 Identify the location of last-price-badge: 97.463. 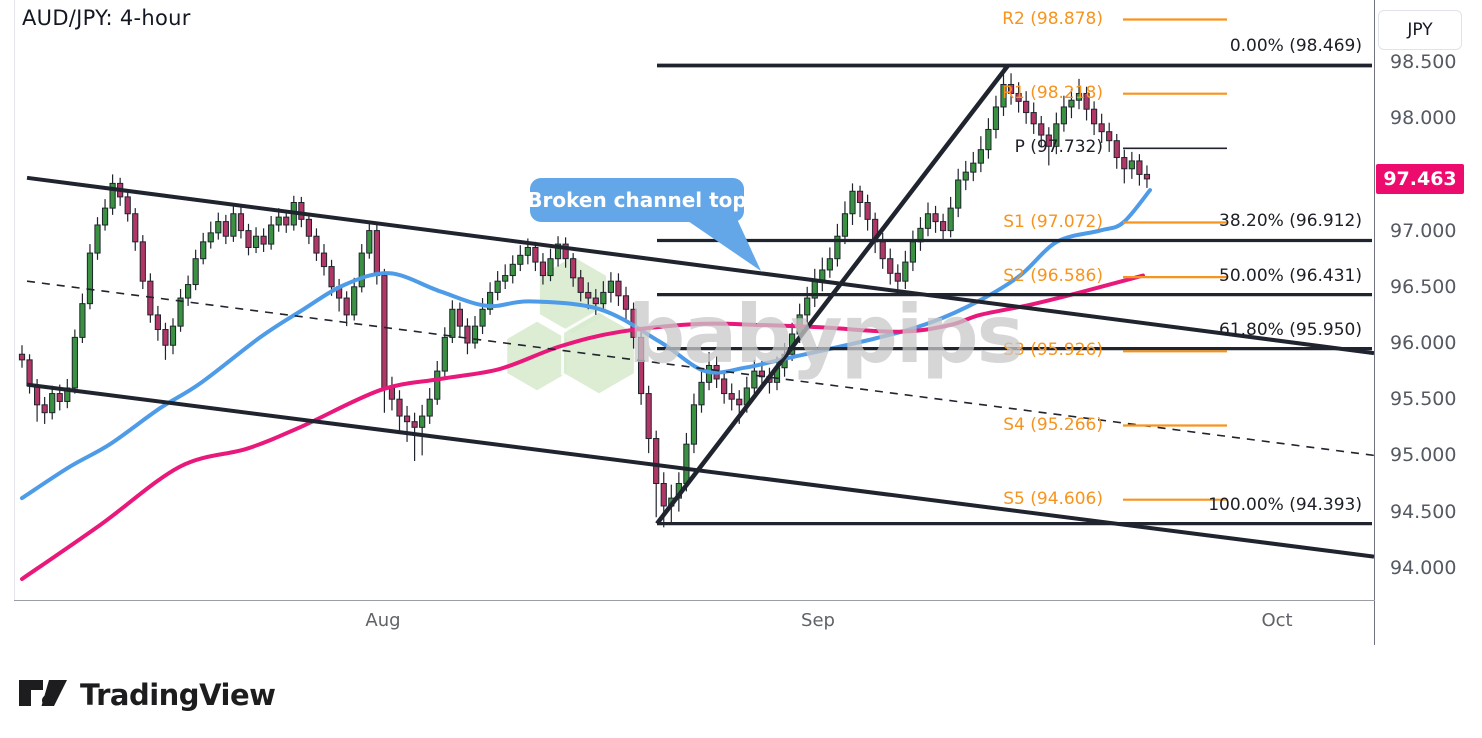
(1420, 178).